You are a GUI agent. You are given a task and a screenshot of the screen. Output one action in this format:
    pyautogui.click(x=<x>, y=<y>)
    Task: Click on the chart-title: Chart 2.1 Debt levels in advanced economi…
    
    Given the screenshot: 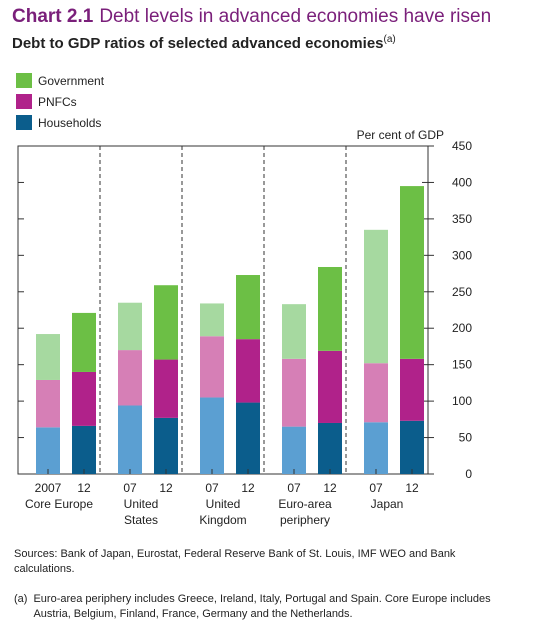 What is the action you would take?
    pyautogui.click(x=251, y=17)
    